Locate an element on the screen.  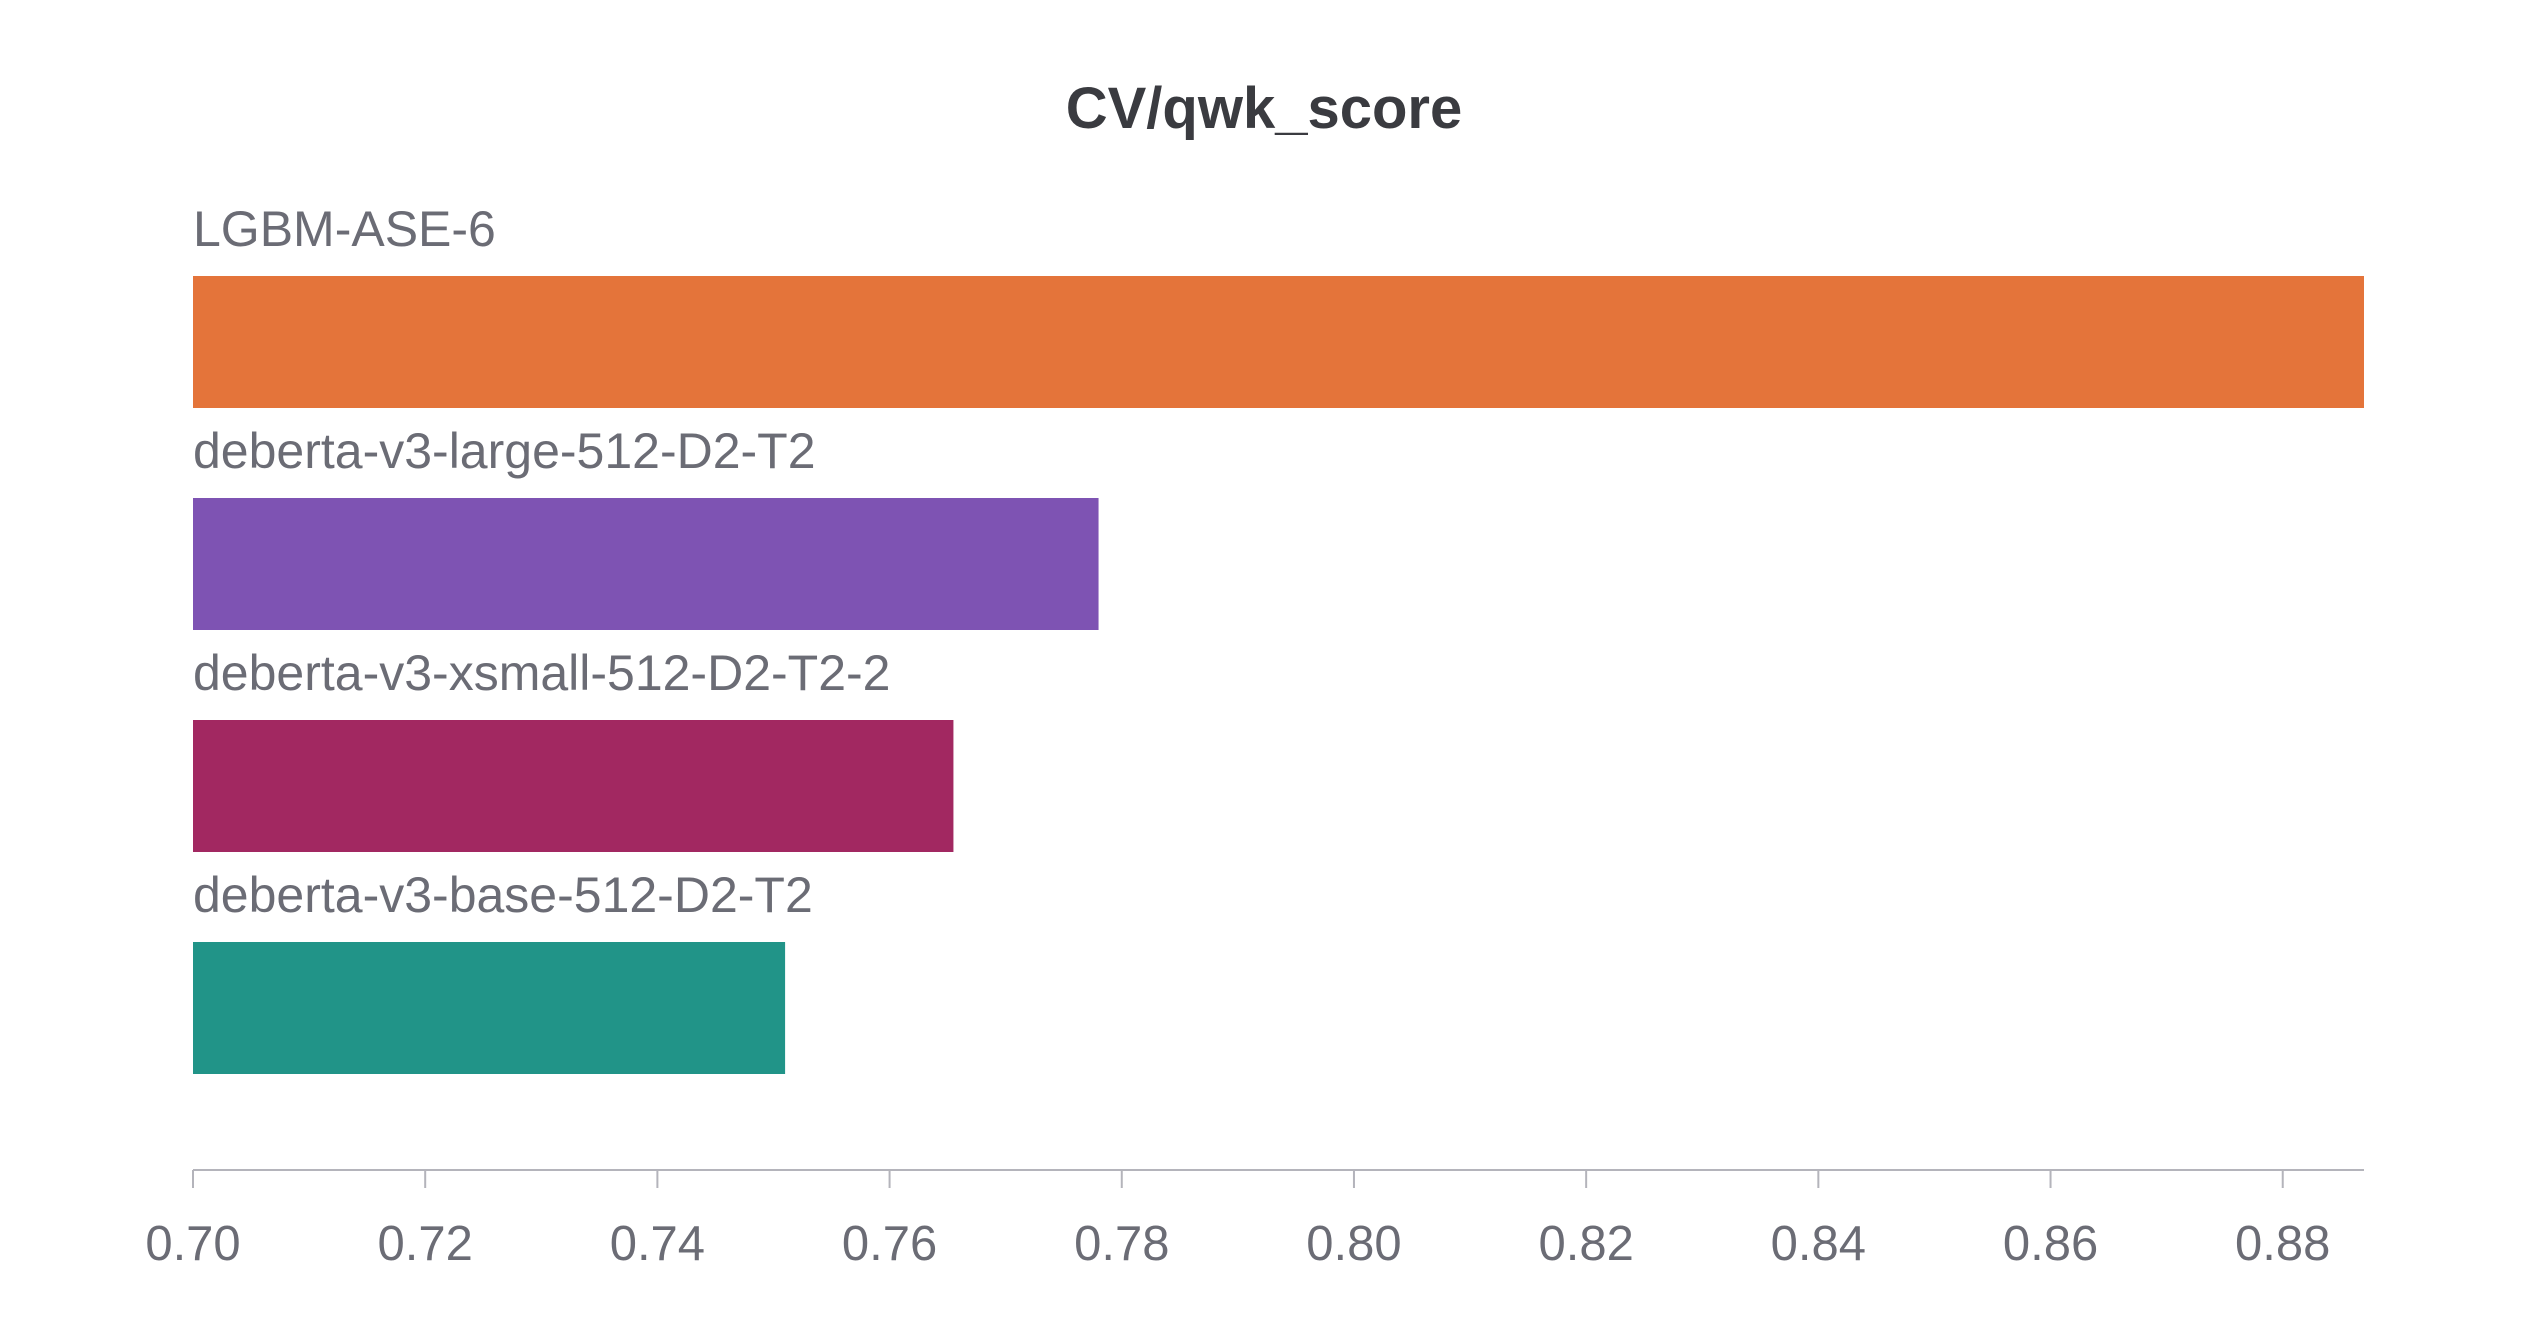
x-tick-label: 0.86 is located at coordinates (2050, 1244).